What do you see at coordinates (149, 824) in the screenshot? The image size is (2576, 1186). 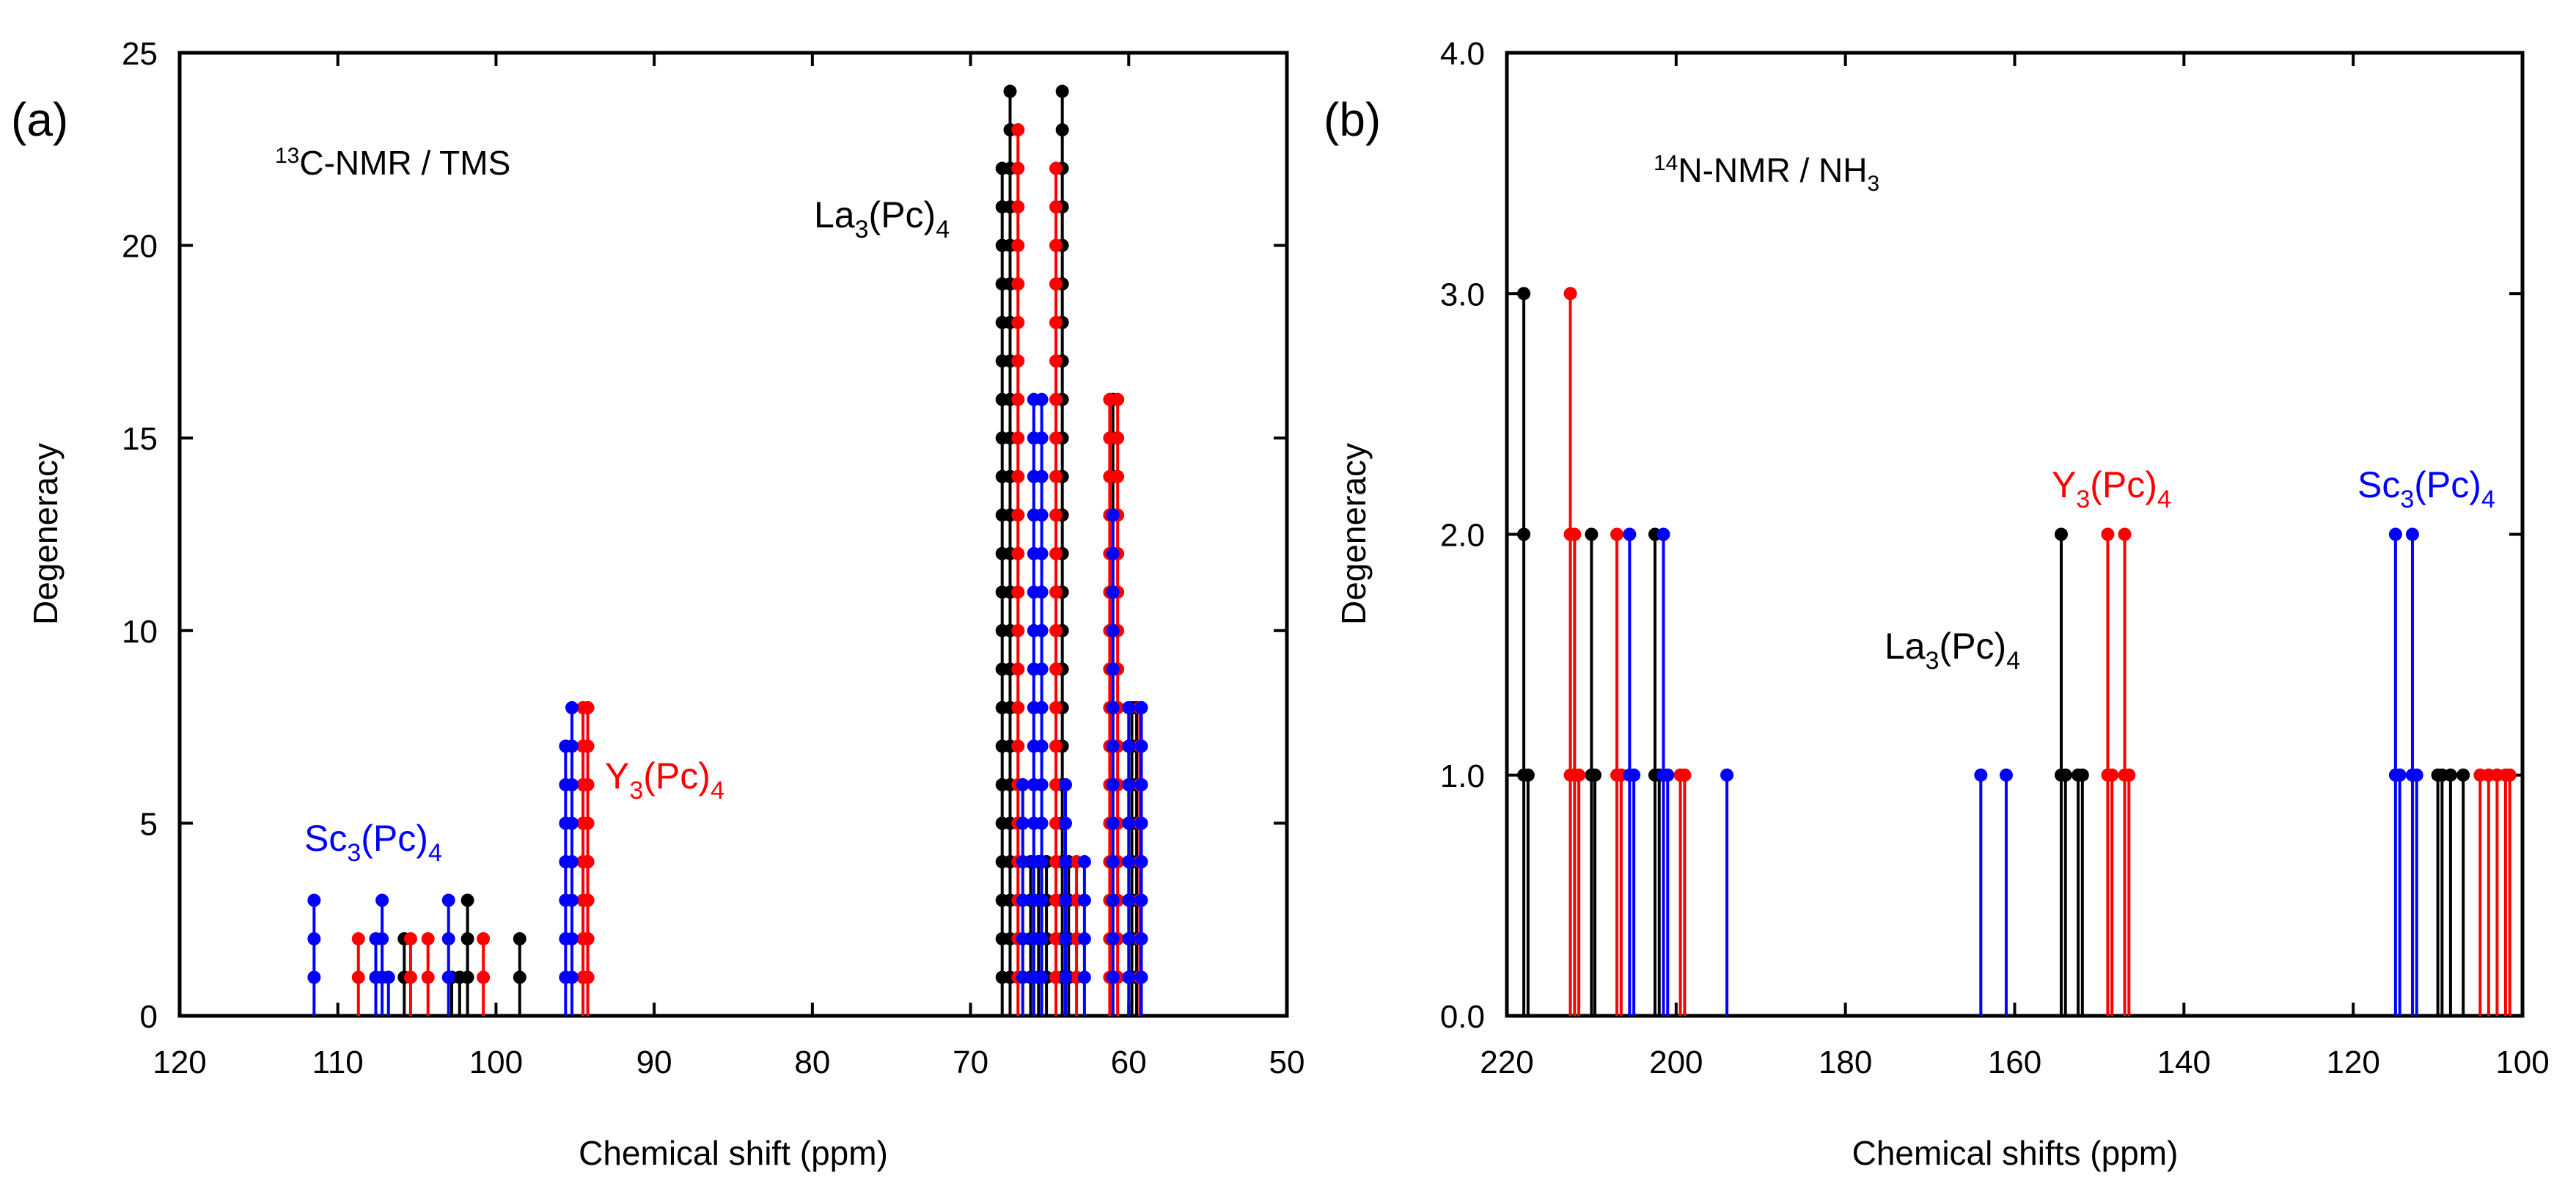 I see `y-tick-label: 5` at bounding box center [149, 824].